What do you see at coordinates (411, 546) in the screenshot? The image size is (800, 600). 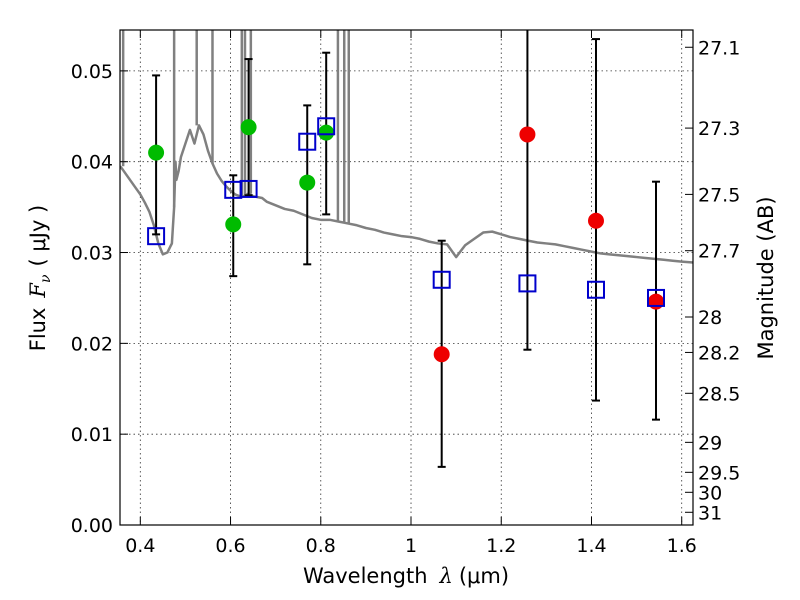 I see `x-tick-label: 1` at bounding box center [411, 546].